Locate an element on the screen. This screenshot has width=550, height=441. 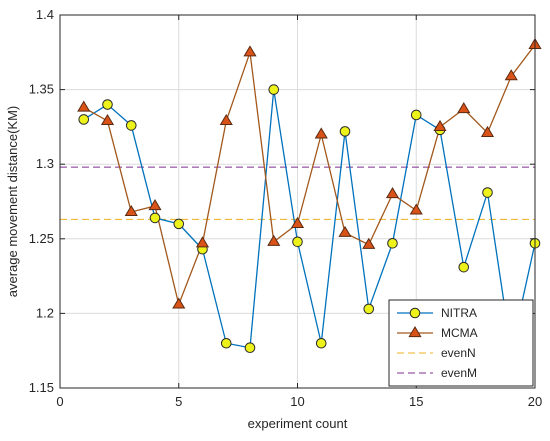
x-tick-label: 15 is located at coordinates (416, 401).